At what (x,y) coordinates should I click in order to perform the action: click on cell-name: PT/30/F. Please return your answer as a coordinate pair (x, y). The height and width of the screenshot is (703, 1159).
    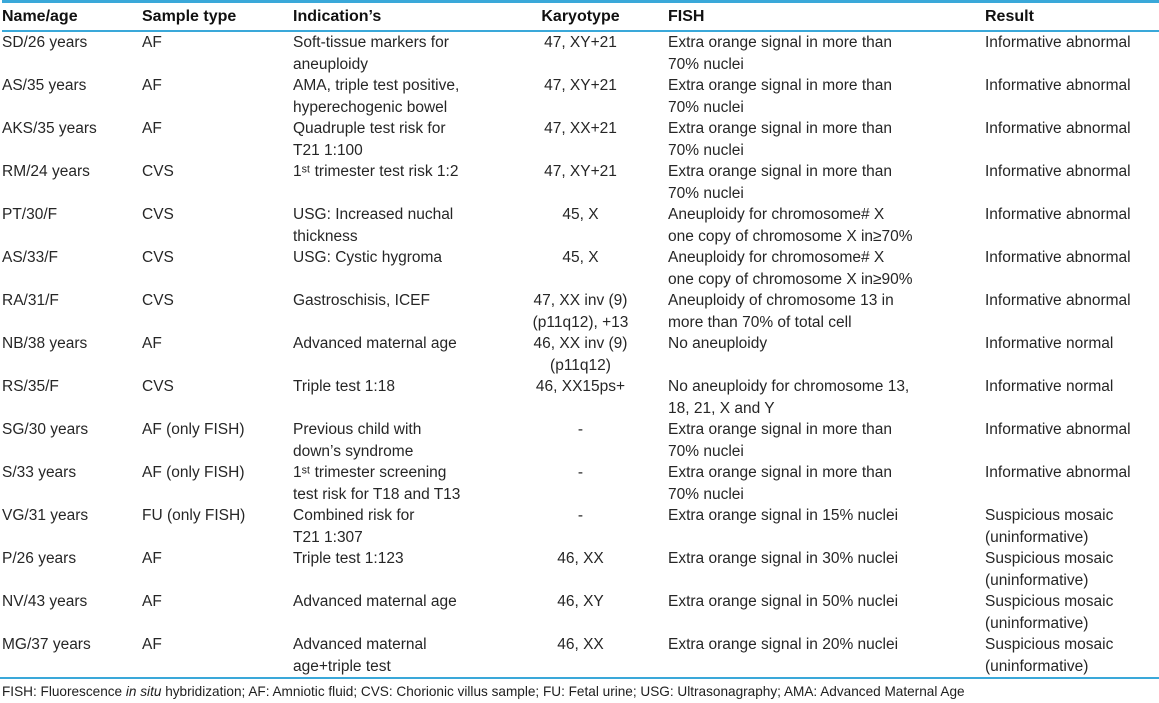
    Looking at the image, I should click on (30, 214).